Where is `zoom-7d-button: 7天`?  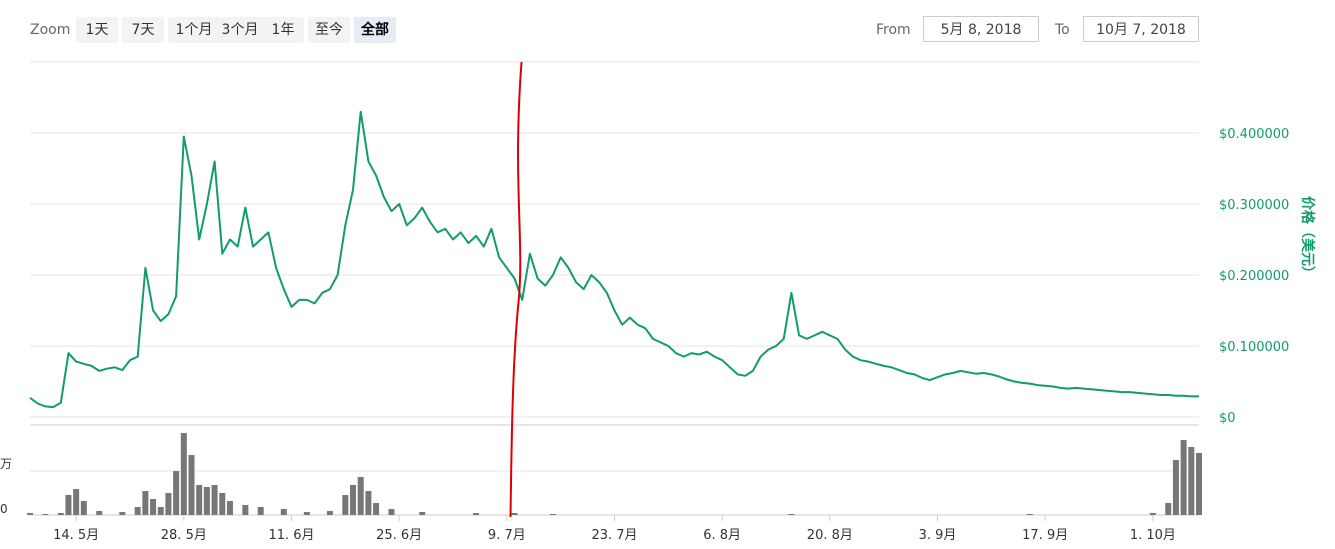 zoom-7d-button: 7天 is located at coordinates (143, 30).